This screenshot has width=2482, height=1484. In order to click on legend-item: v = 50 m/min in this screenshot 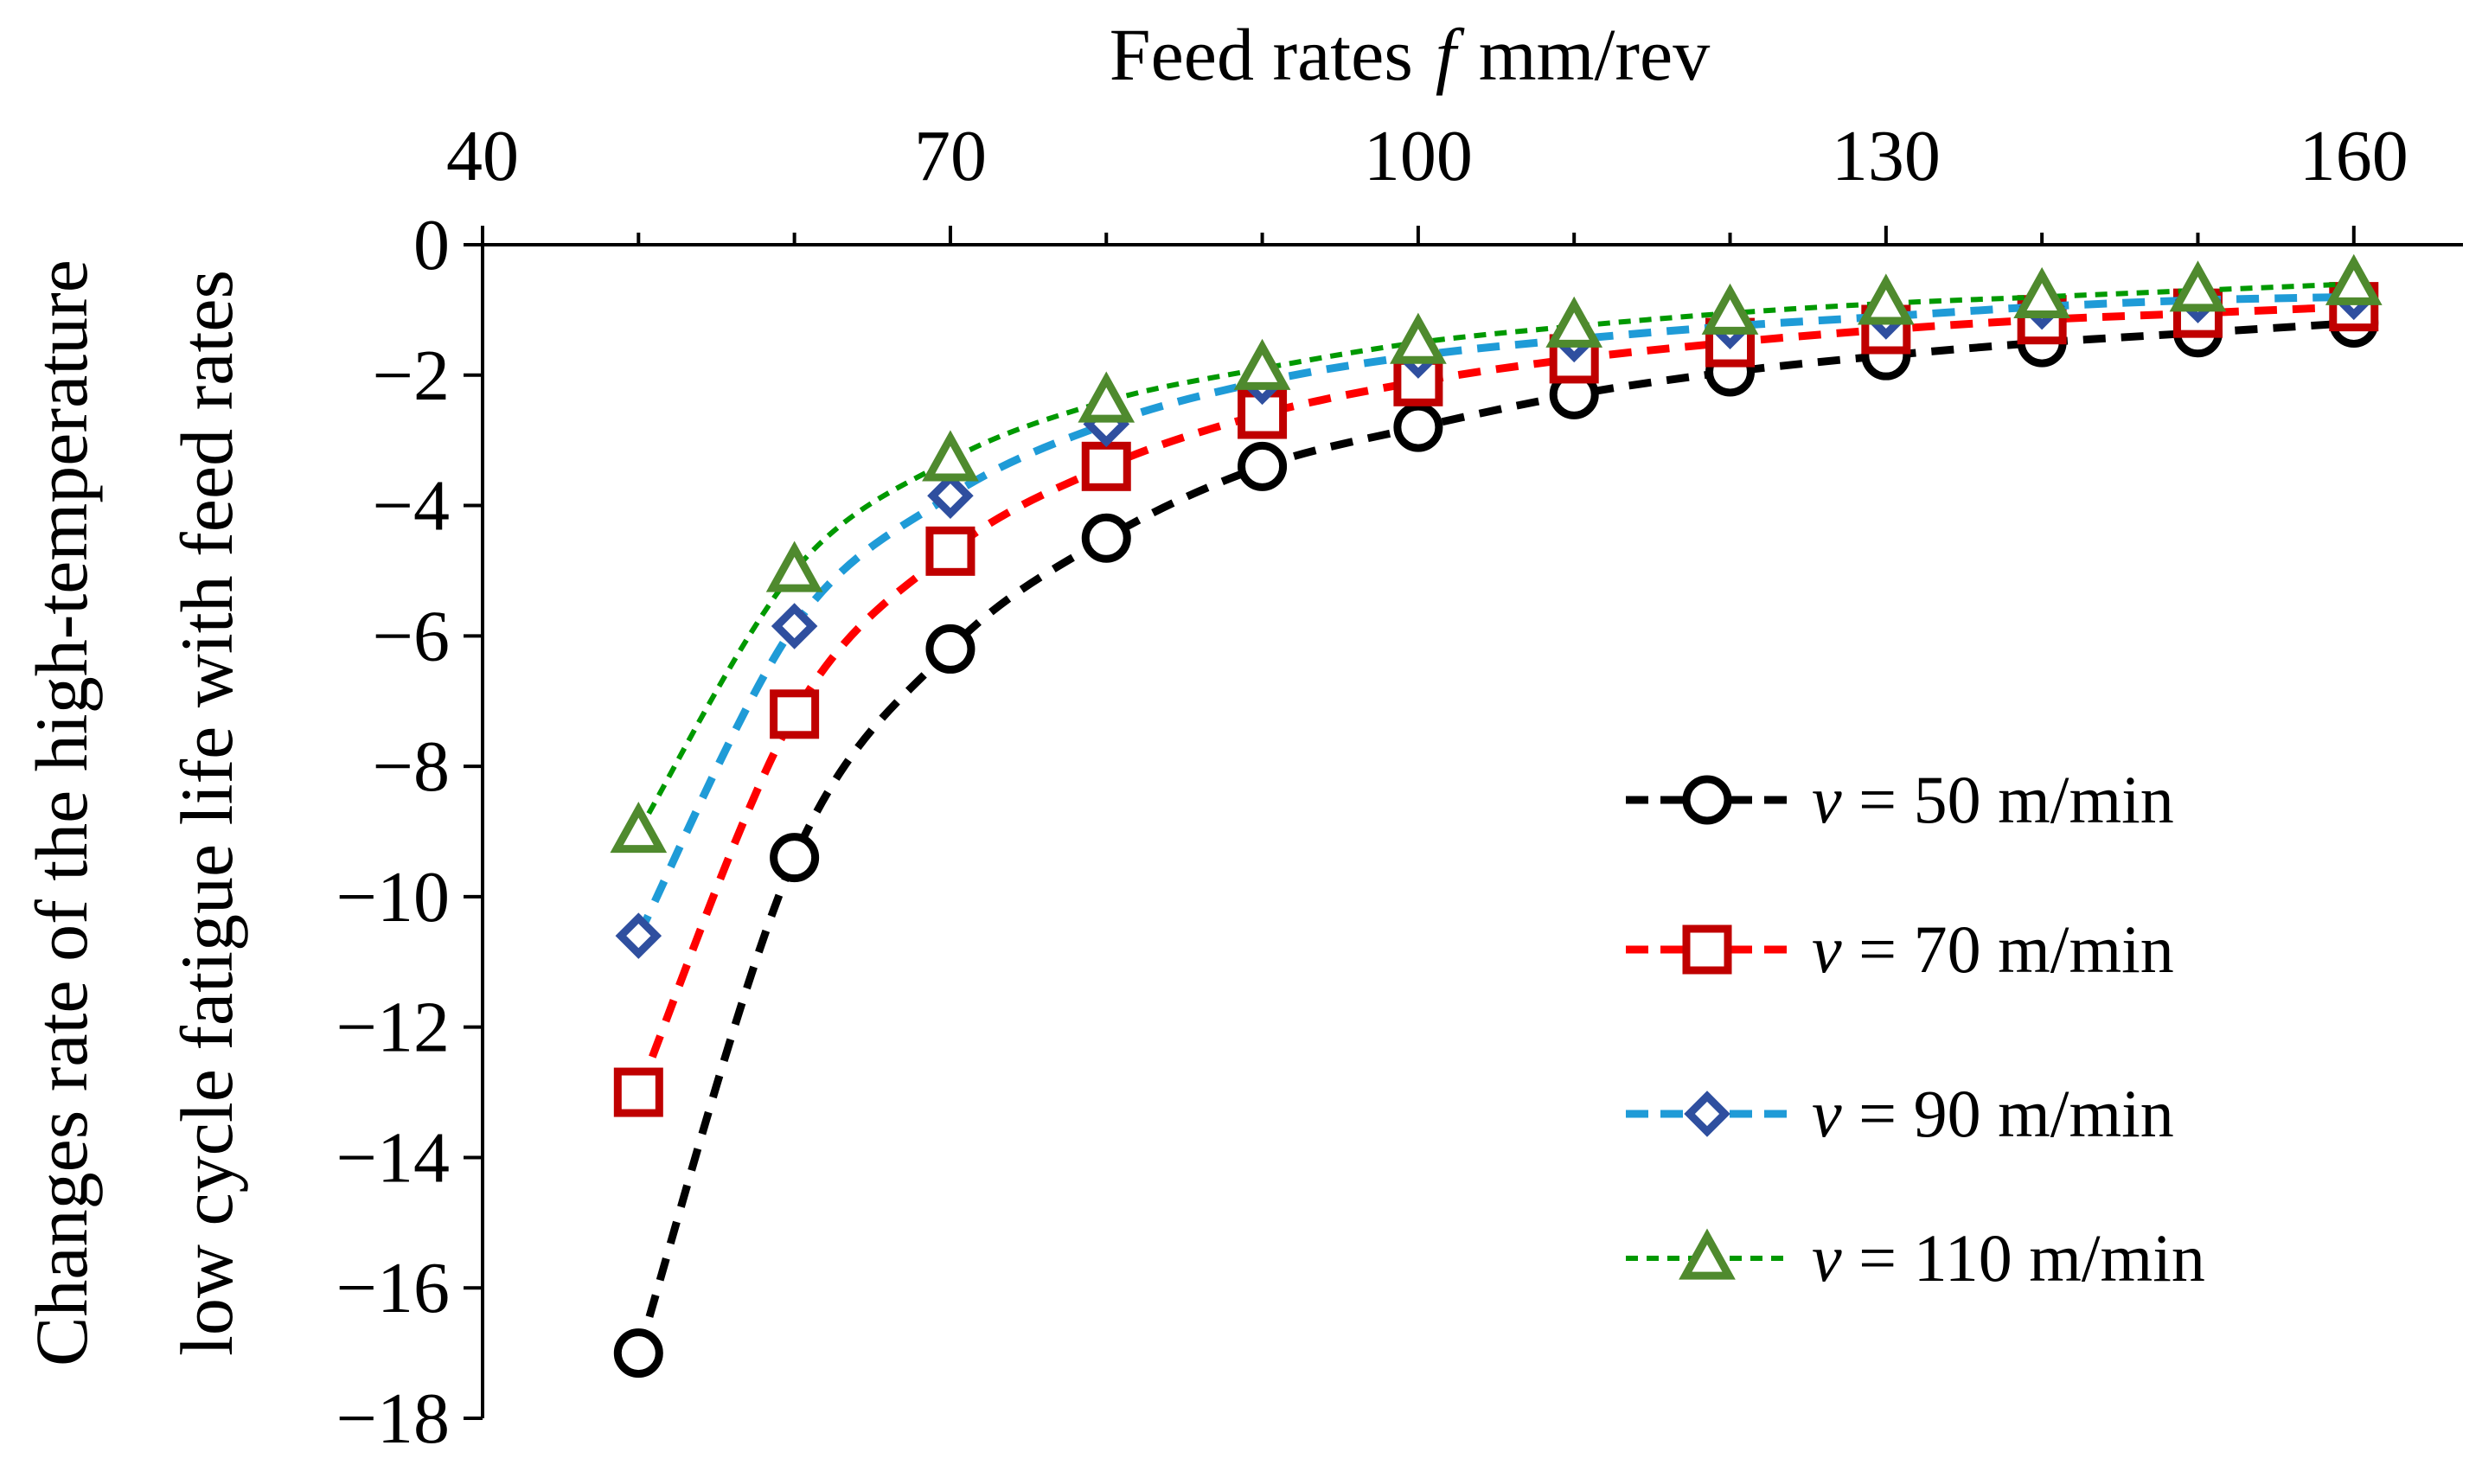, I will do `click(1900, 800)`.